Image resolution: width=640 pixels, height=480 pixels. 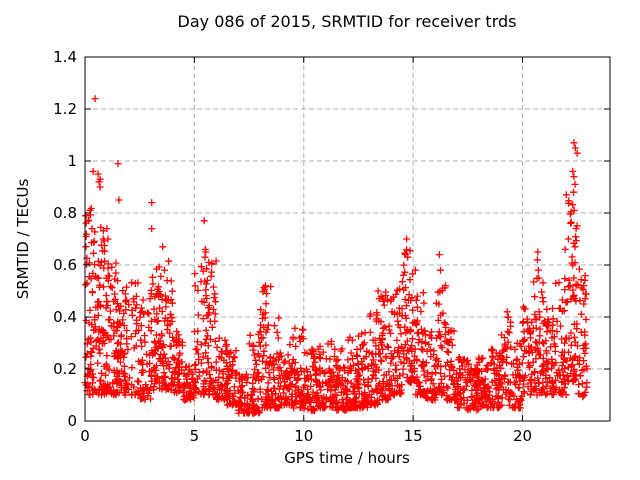 What do you see at coordinates (65, 109) in the screenshot?
I see `svg-text: 1.2` at bounding box center [65, 109].